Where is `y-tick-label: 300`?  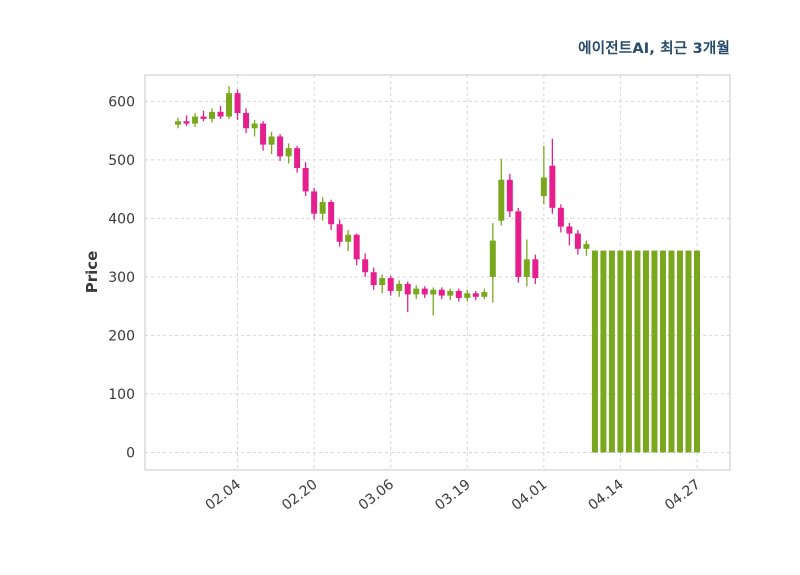 y-tick-label: 300 is located at coordinates (121, 278).